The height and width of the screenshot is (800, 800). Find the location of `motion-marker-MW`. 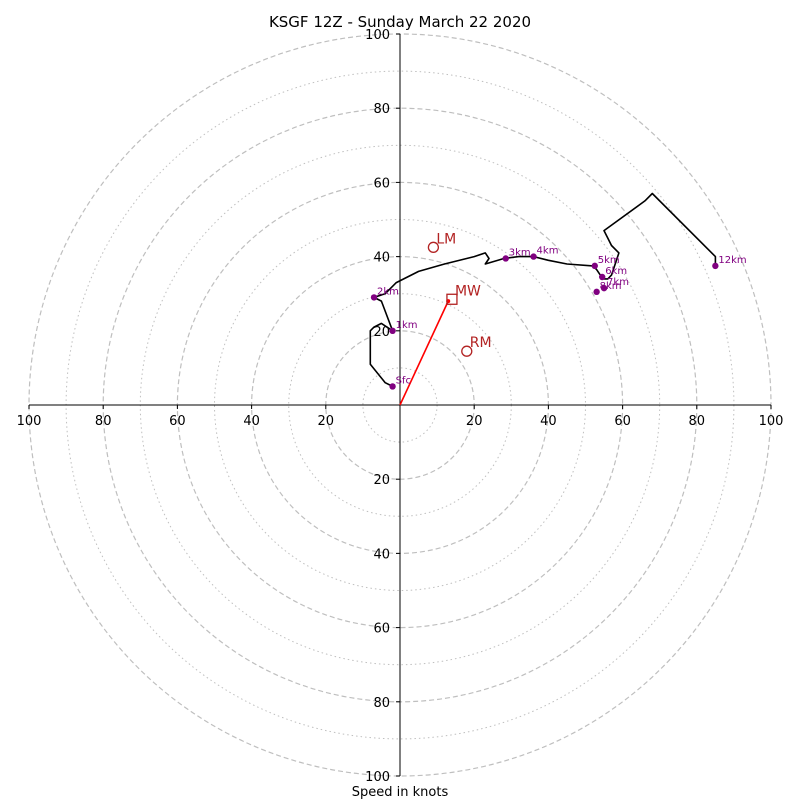

motion-marker-MW is located at coordinates (452, 299).